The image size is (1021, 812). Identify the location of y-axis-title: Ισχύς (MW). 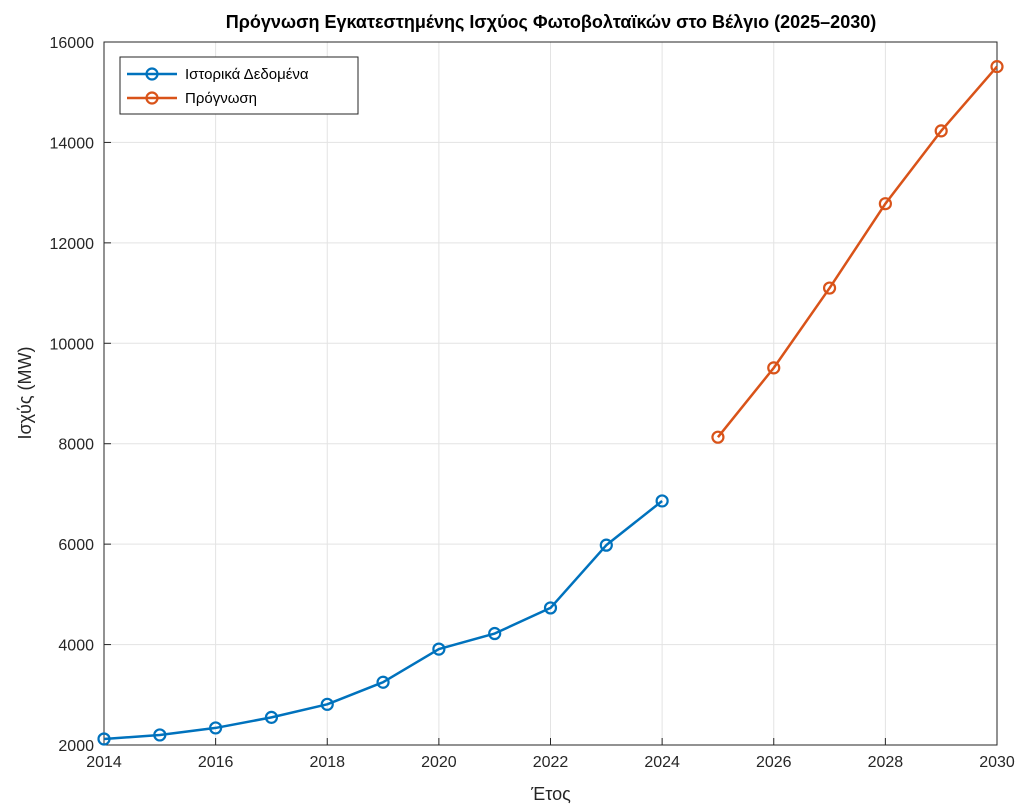
(25, 392).